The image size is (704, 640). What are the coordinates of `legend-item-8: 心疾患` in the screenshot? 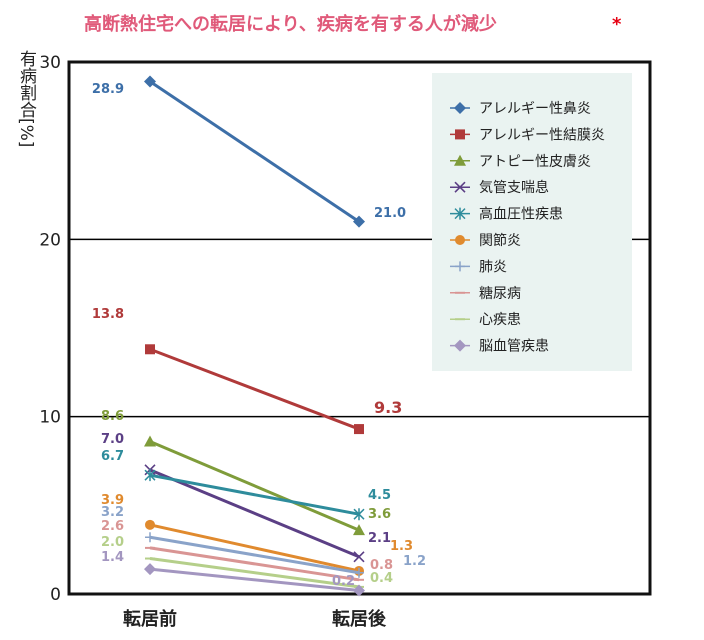 It's located at (485, 320).